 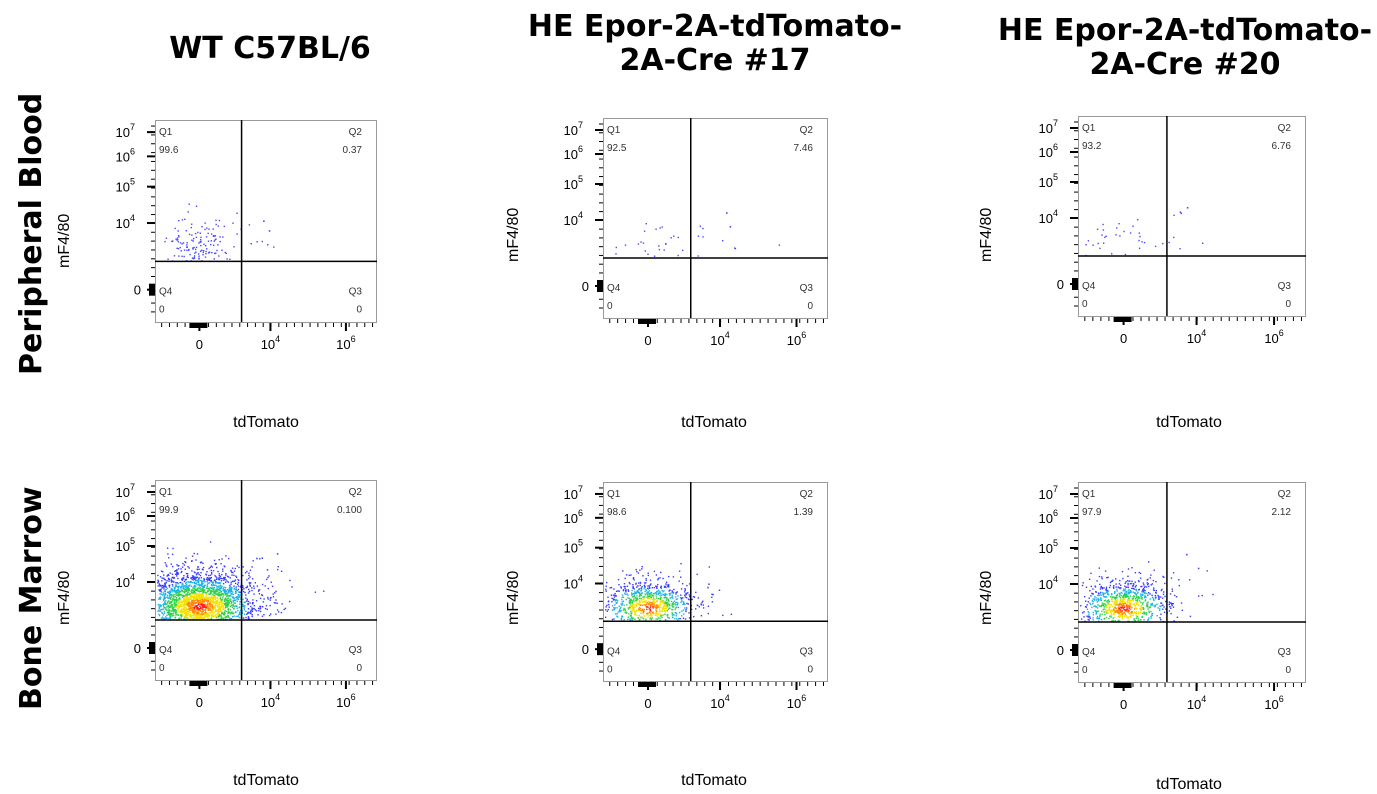 I want to click on quadrant-label: Q3, so click(x=807, y=288).